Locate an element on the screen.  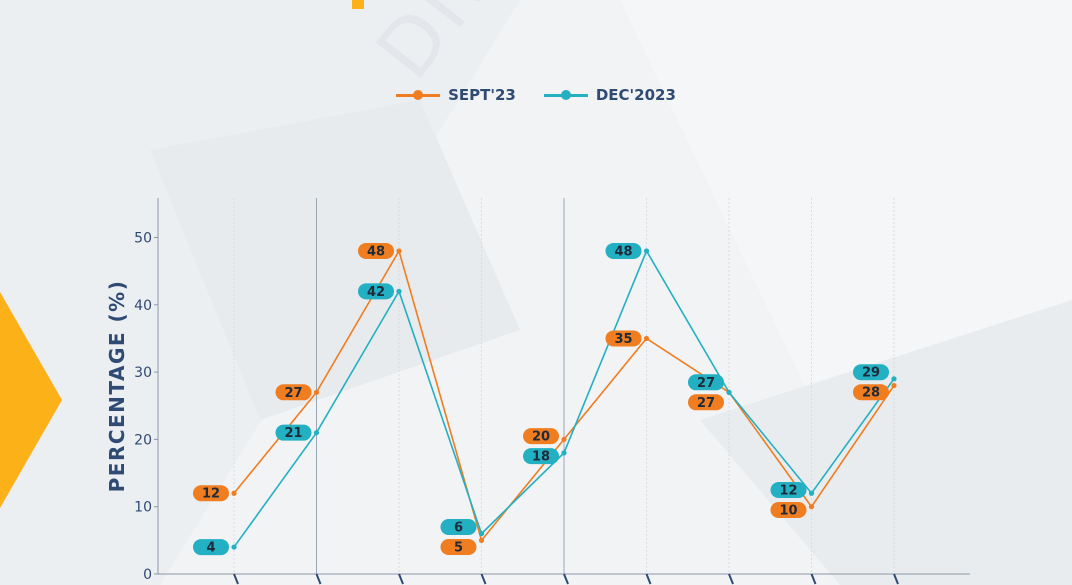
data-label-text: 5 is located at coordinates (458, 547).